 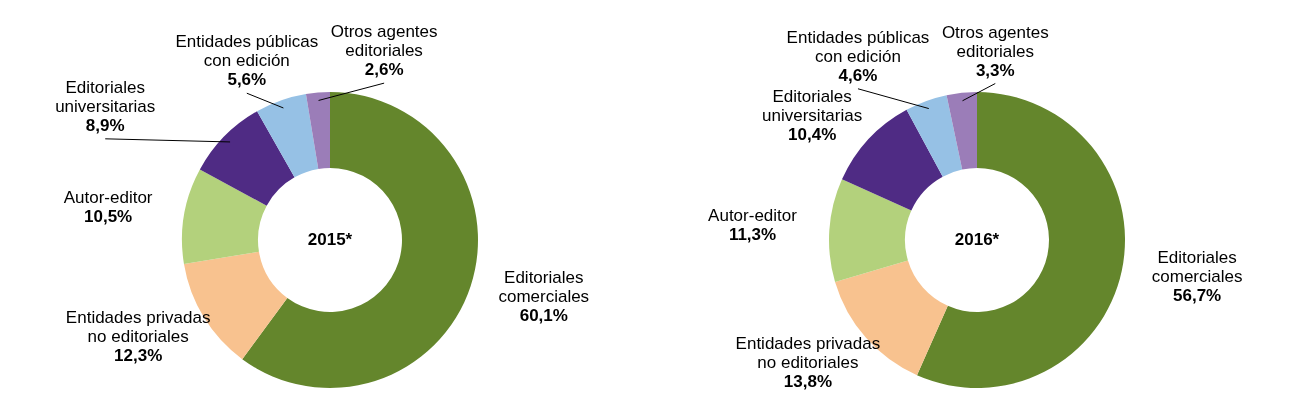 What do you see at coordinates (384, 70) in the screenshot?
I see `data-label: 2,6%` at bounding box center [384, 70].